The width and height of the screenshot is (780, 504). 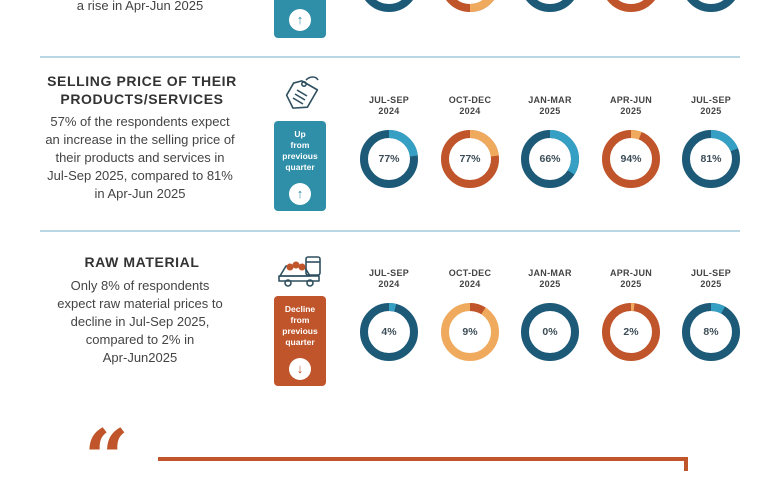 I want to click on badge-line: from, so click(x=300, y=145).